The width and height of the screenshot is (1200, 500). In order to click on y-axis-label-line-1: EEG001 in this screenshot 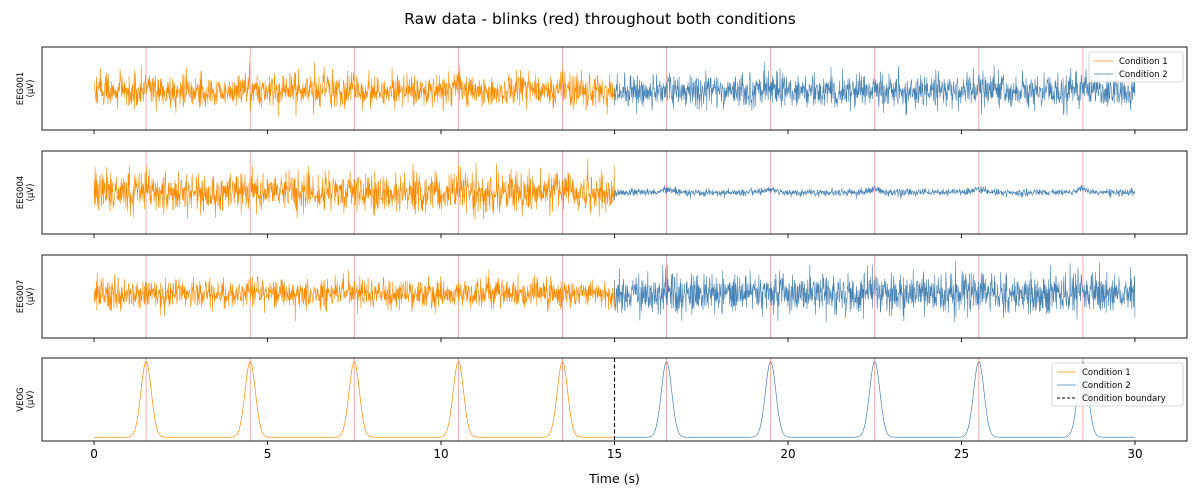, I will do `click(21, 89)`.